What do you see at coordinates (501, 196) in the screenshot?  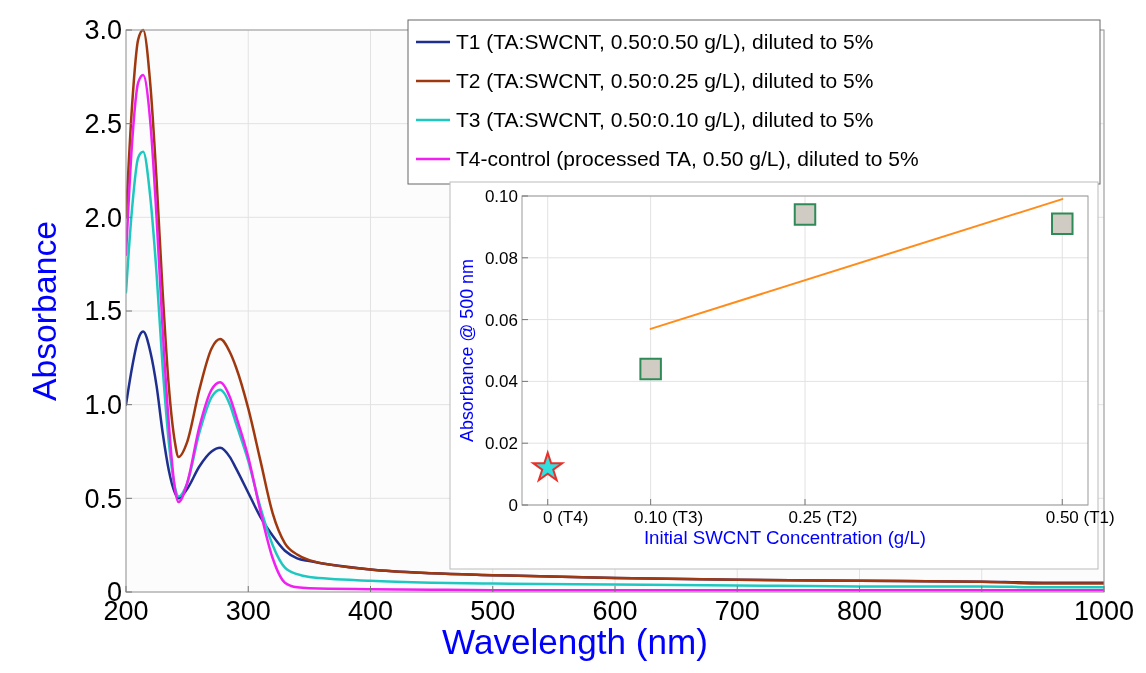 I see `y-tick-label: 0.10` at bounding box center [501, 196].